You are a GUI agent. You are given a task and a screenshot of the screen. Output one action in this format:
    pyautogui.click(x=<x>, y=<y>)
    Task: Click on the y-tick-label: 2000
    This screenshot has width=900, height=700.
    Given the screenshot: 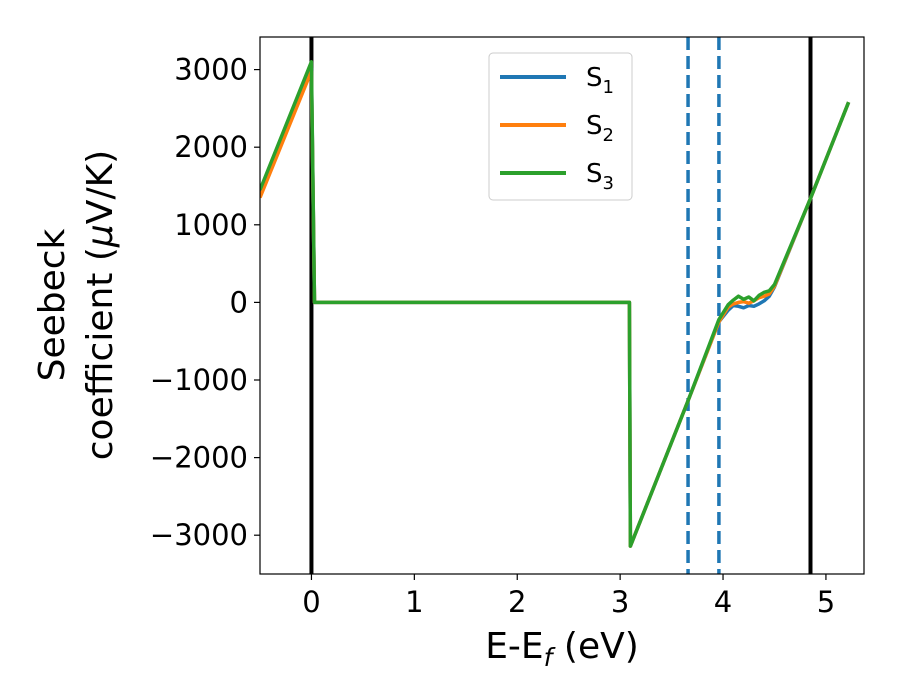 What is the action you would take?
    pyautogui.click(x=211, y=147)
    